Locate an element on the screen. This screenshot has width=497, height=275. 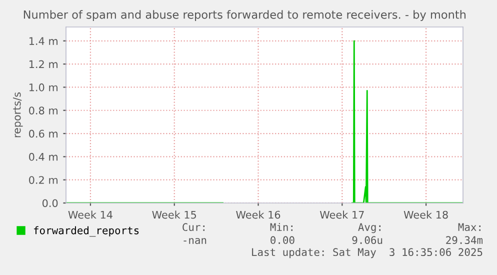
text: Last update: Sat May 3 16:35:06 2025 is located at coordinates (367, 253).